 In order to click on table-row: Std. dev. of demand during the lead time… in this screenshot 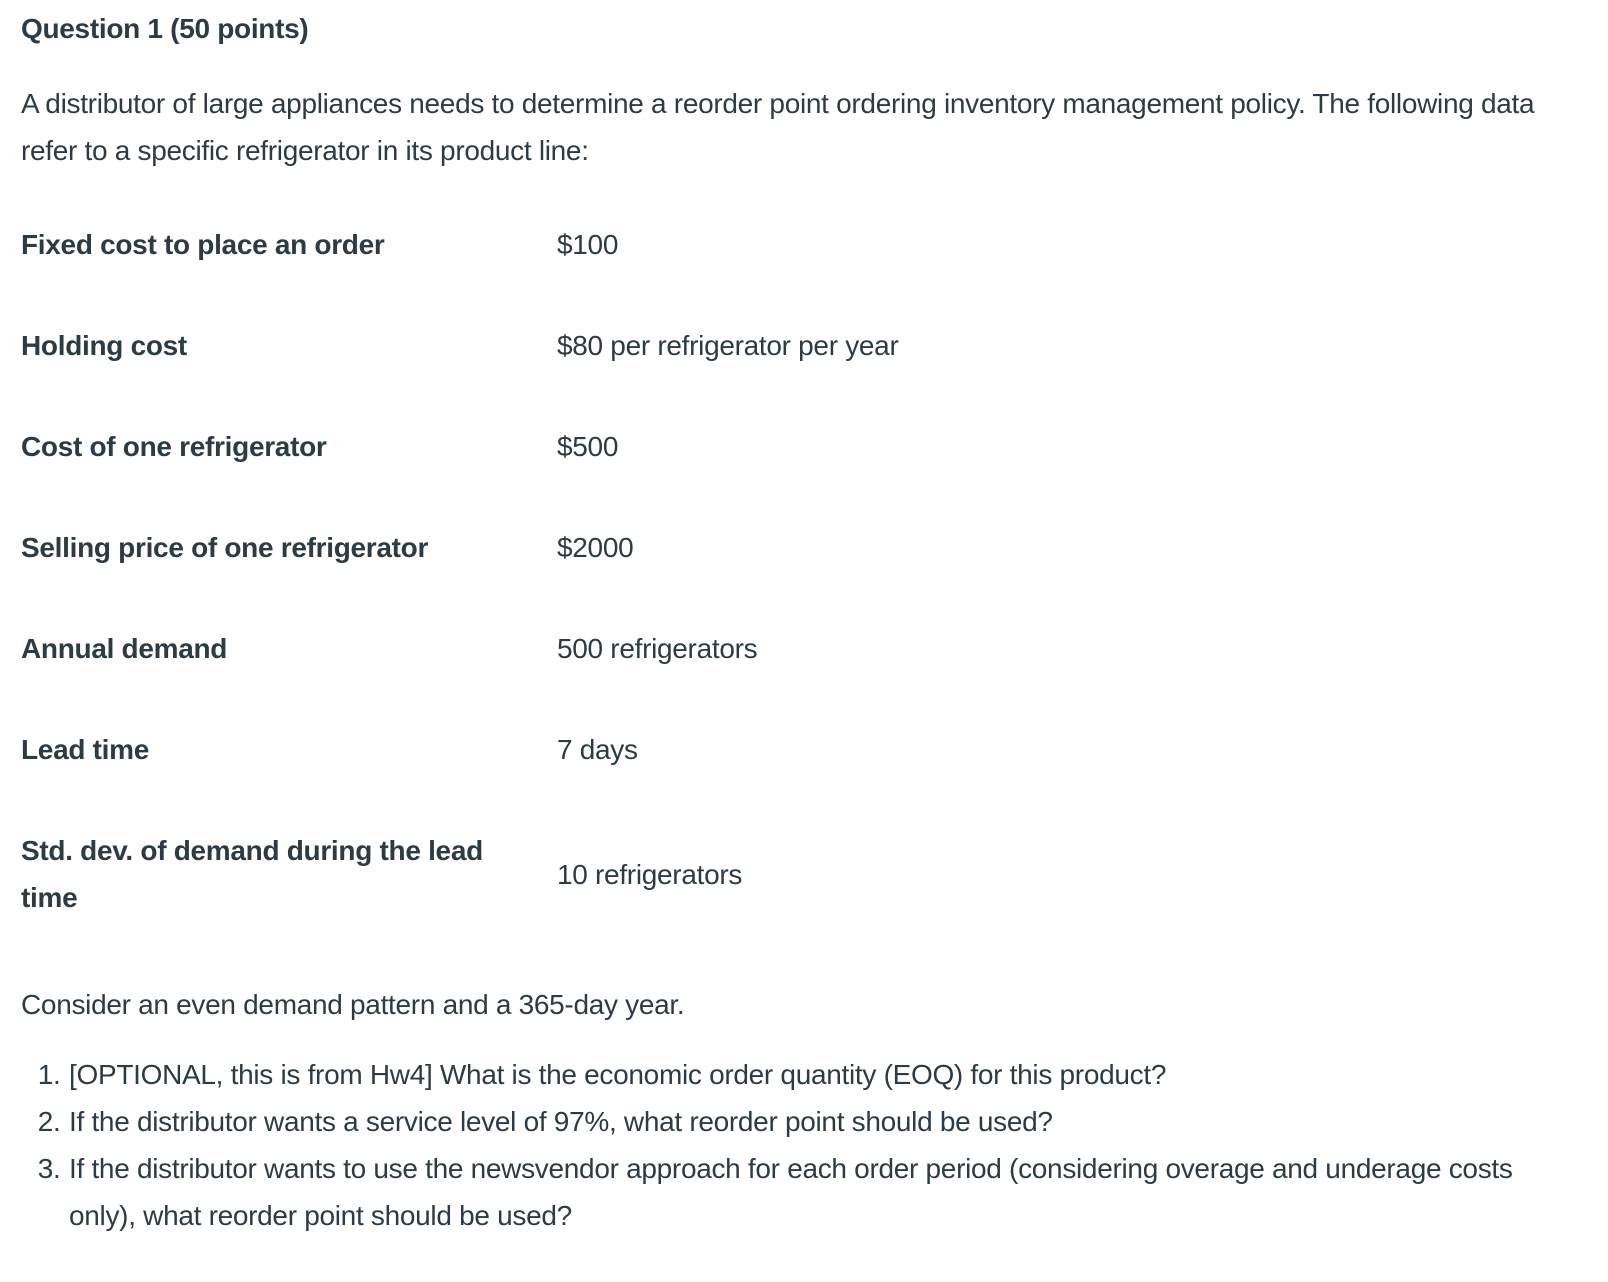, I will do `click(786, 874)`.